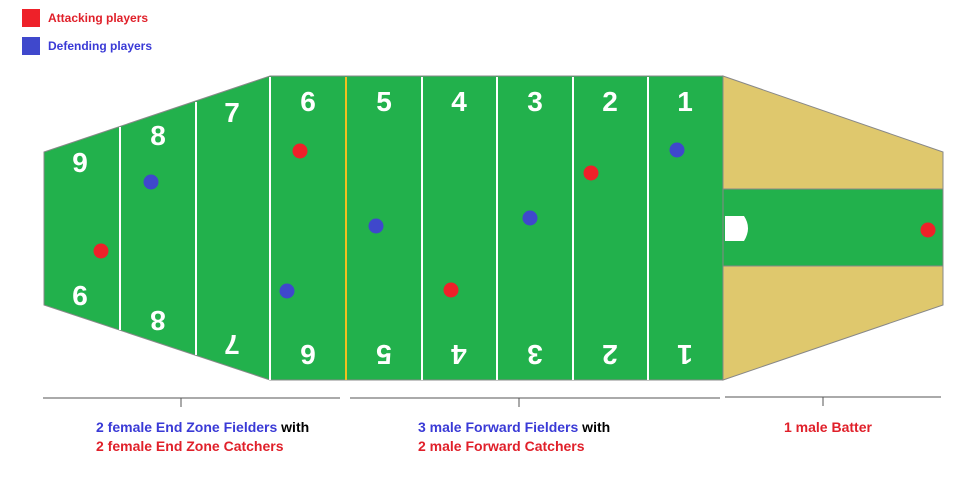 The height and width of the screenshot is (494, 963). What do you see at coordinates (535, 101) in the screenshot?
I see `zone-number-top-3: 3` at bounding box center [535, 101].